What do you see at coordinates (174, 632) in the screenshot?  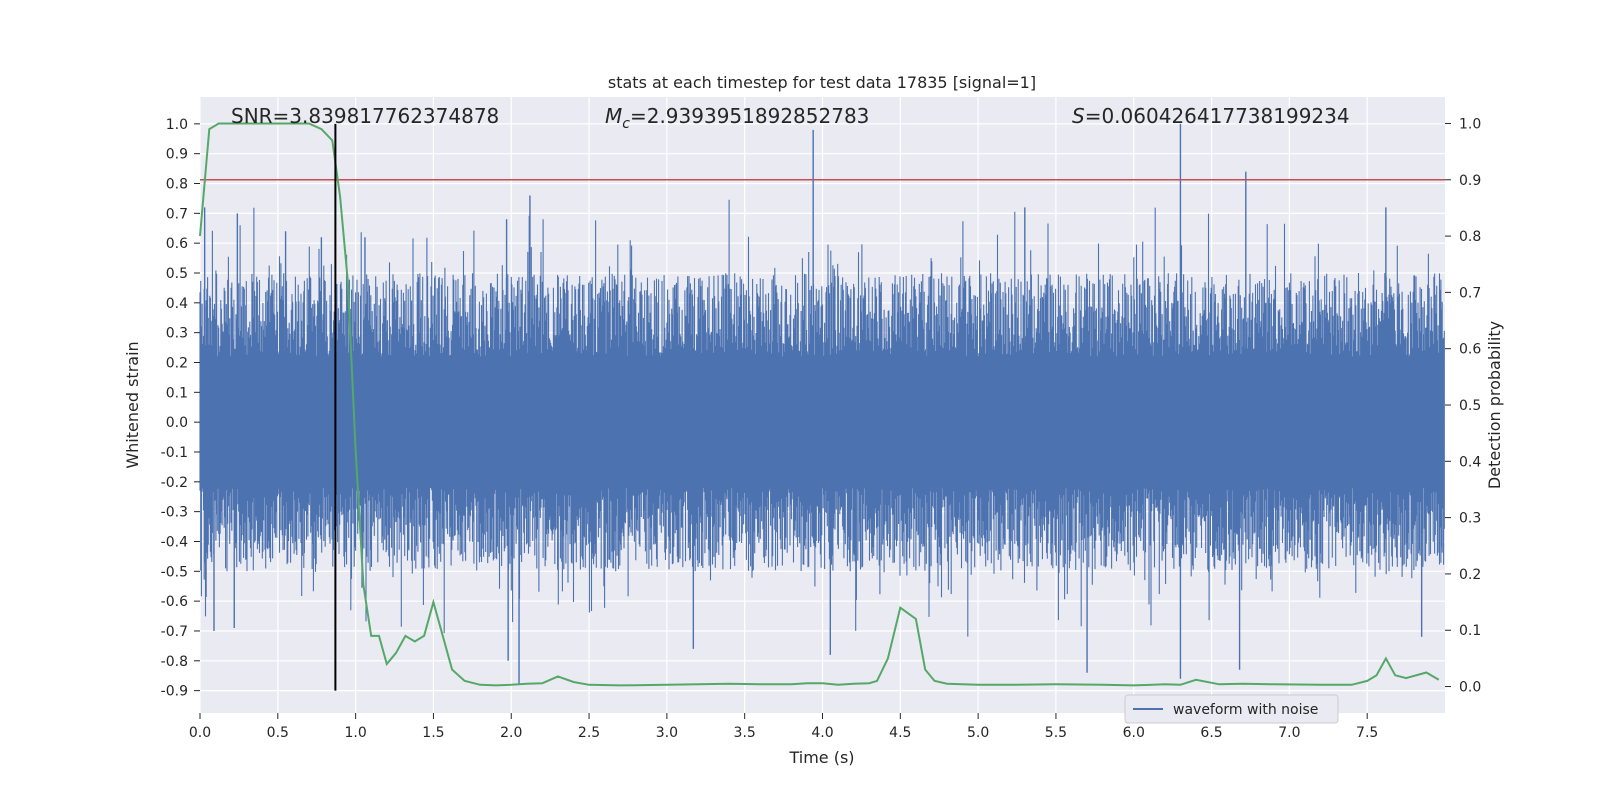 I see `y-left-tick-label: -0.7` at bounding box center [174, 632].